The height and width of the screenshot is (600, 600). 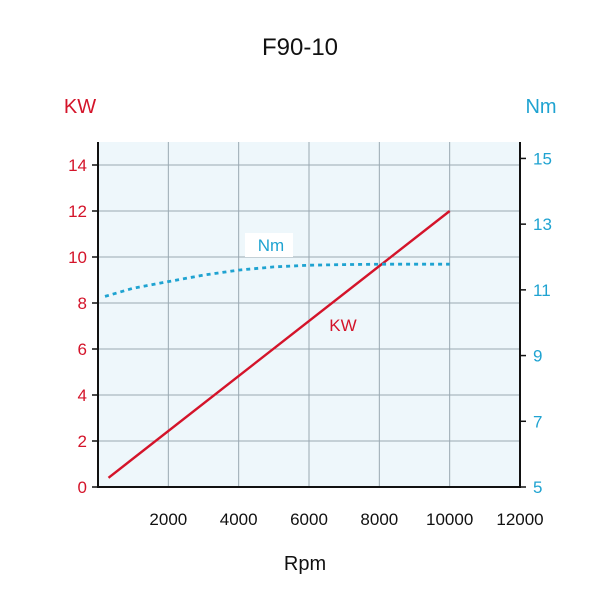 What do you see at coordinates (540, 107) in the screenshot?
I see `y-axis-right-title: Nm` at bounding box center [540, 107].